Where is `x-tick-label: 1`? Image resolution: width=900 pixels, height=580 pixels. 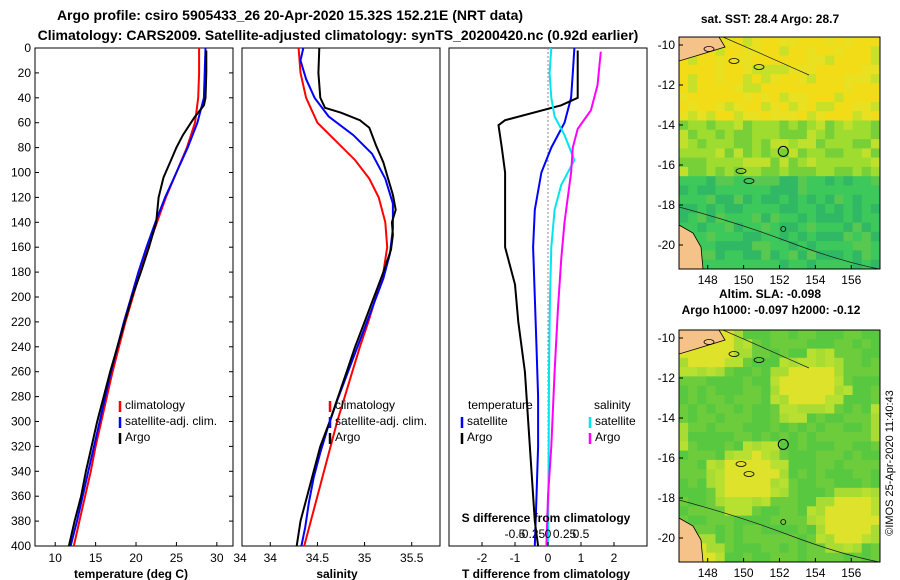
x-tick-label: 1 is located at coordinates (581, 558).